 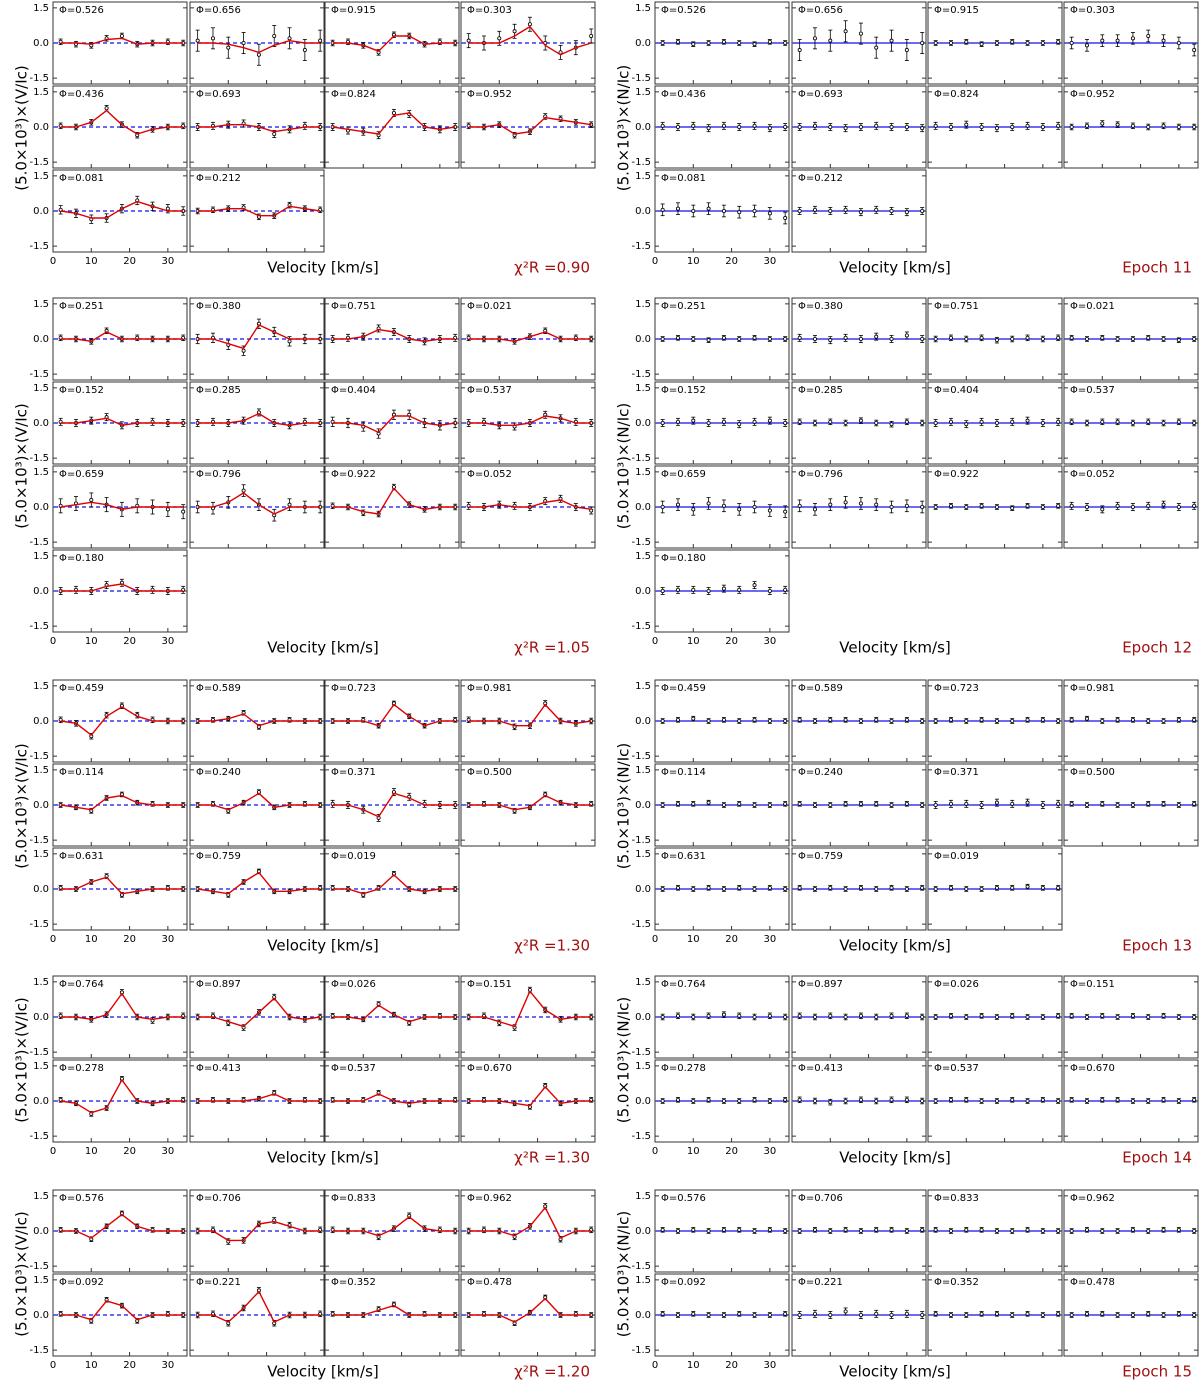 I want to click on phase-label: Φ=0.576, so click(x=683, y=1198).